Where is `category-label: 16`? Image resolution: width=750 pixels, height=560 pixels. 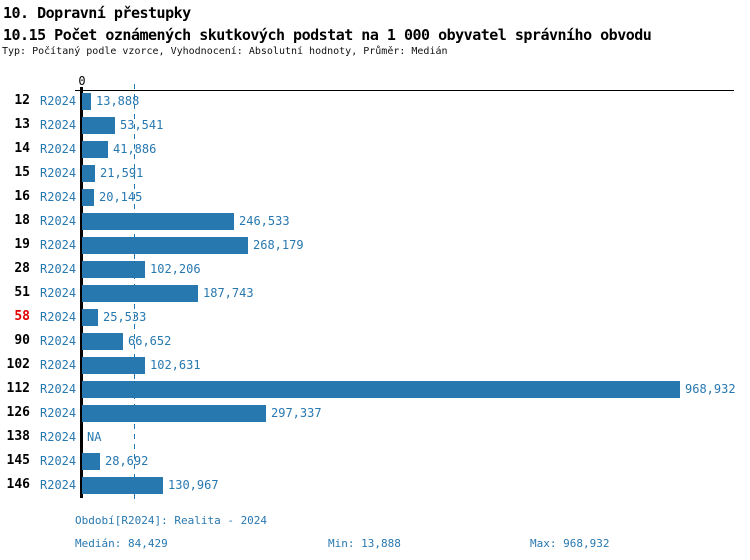 category-label: 16 is located at coordinates (22, 196).